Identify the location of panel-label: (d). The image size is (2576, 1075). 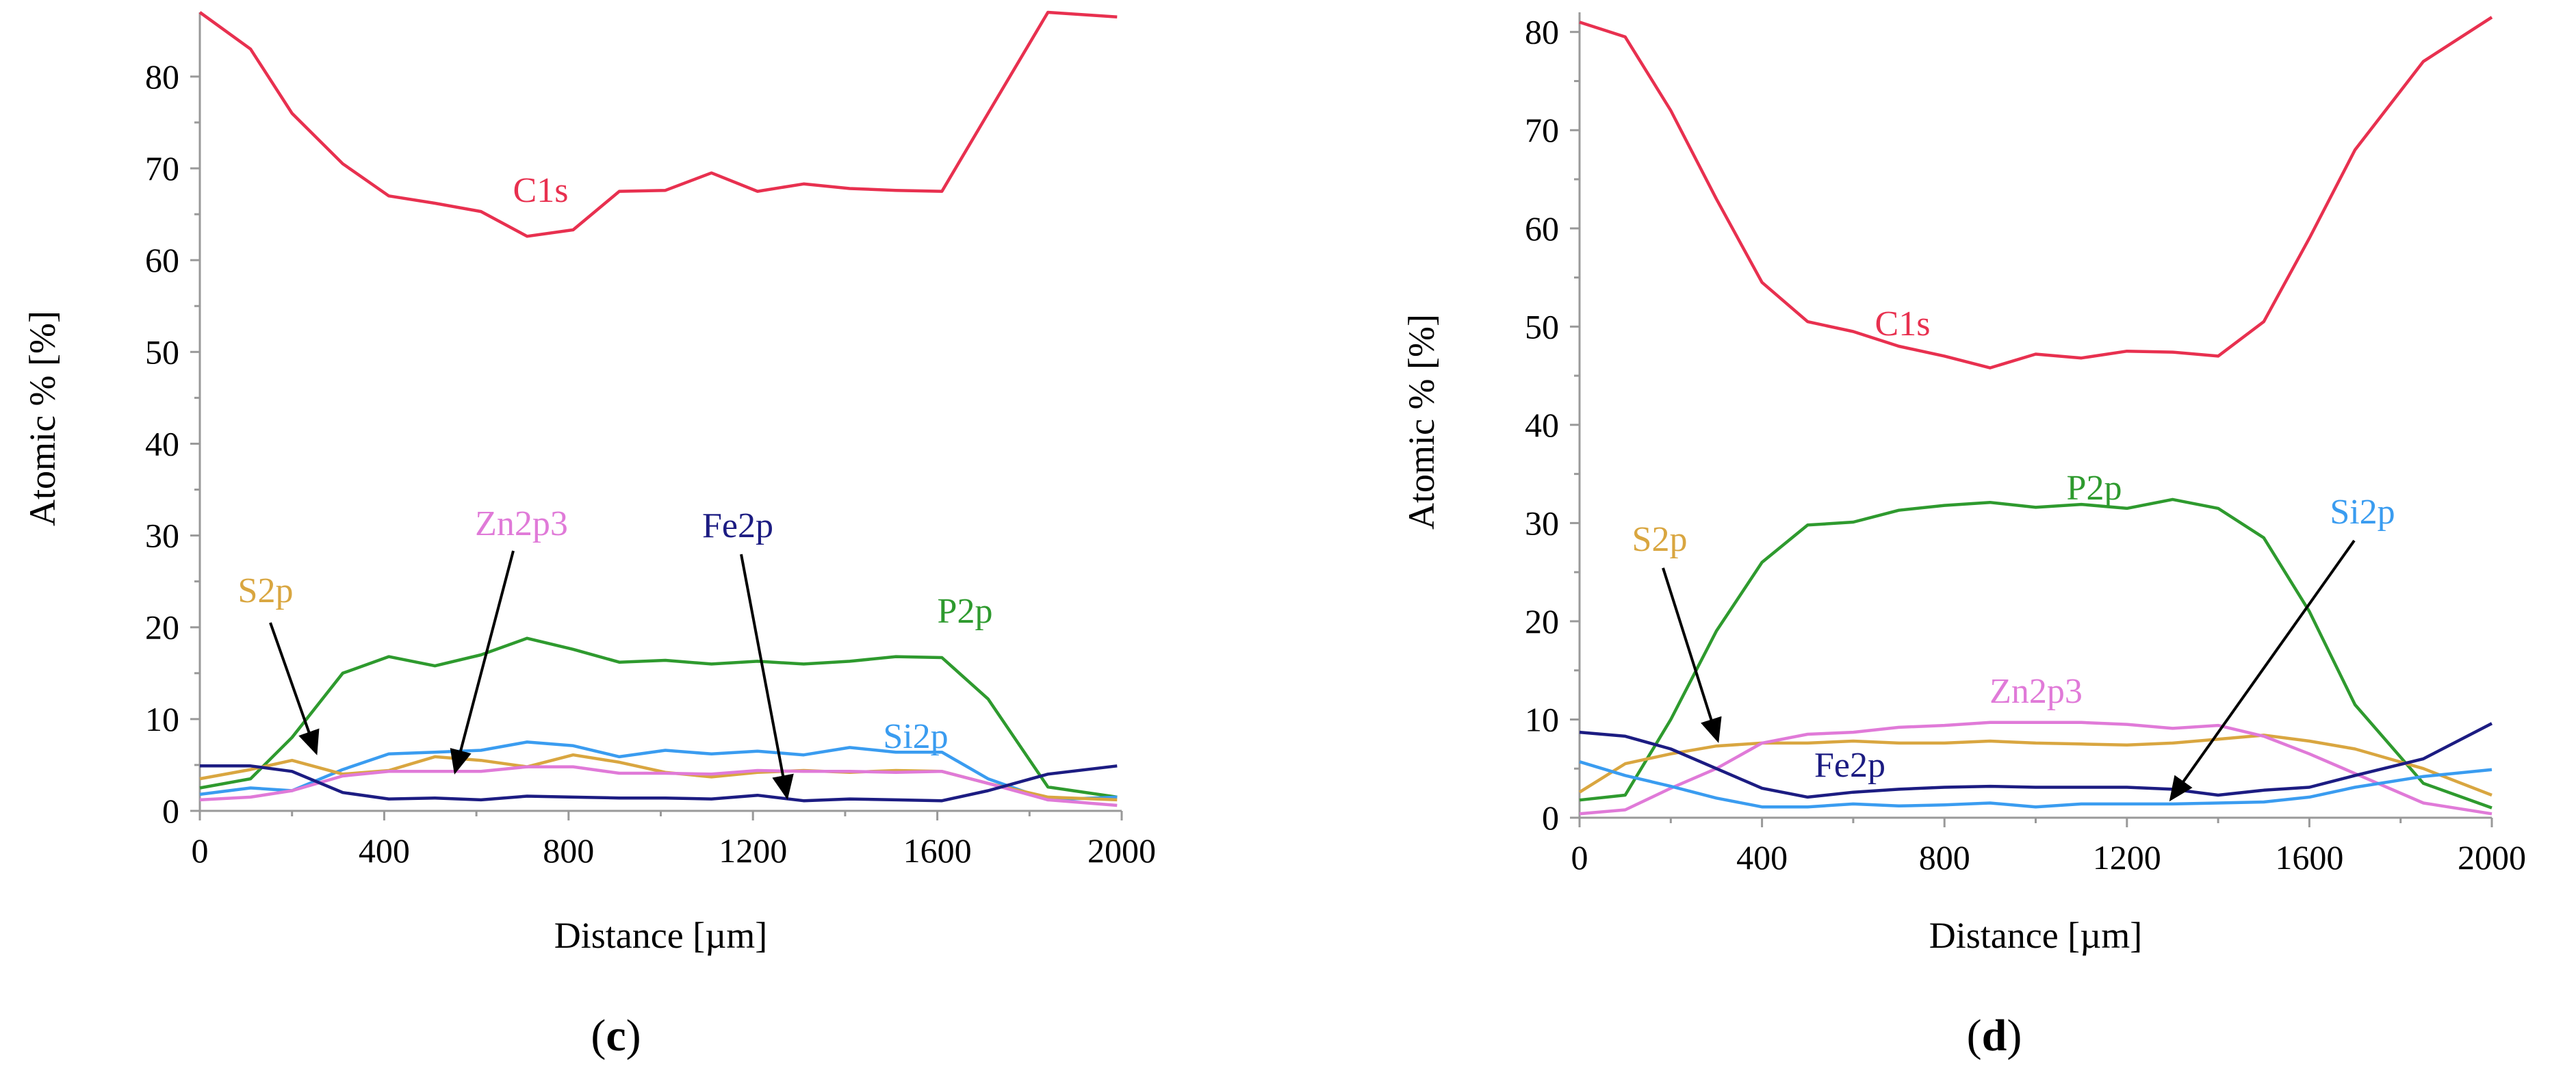
(1994, 1036).